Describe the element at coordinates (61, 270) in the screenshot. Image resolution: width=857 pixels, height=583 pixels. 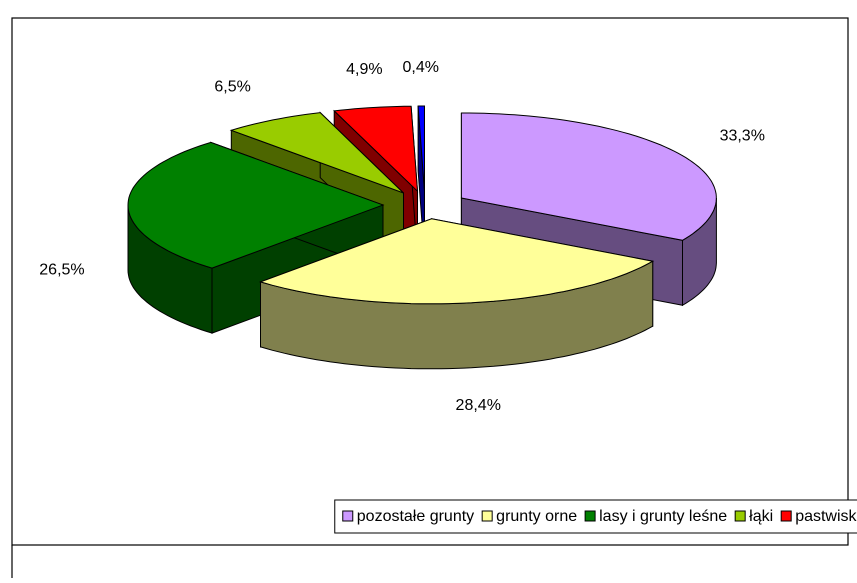
I see `data-label: 26,5%` at that location.